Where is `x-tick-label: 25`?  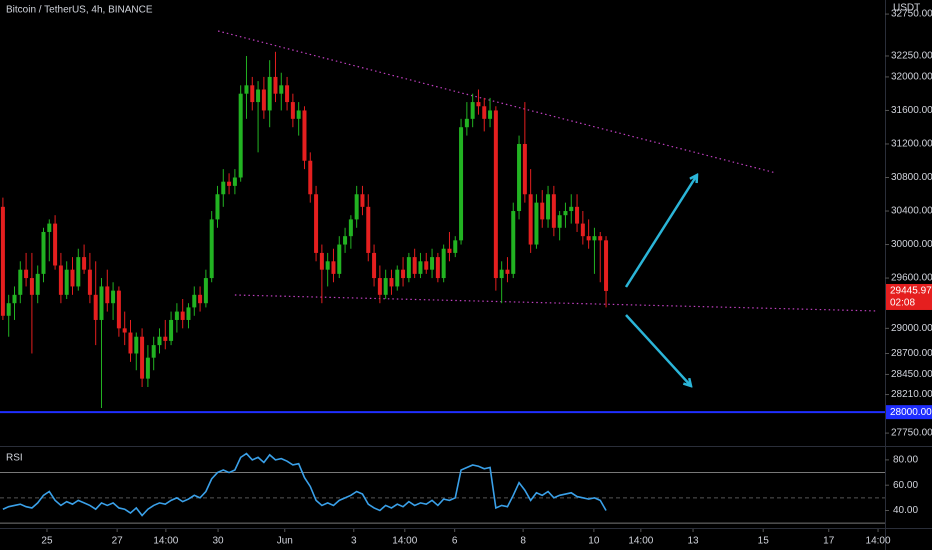 x-tick-label: 25 is located at coordinates (47, 541).